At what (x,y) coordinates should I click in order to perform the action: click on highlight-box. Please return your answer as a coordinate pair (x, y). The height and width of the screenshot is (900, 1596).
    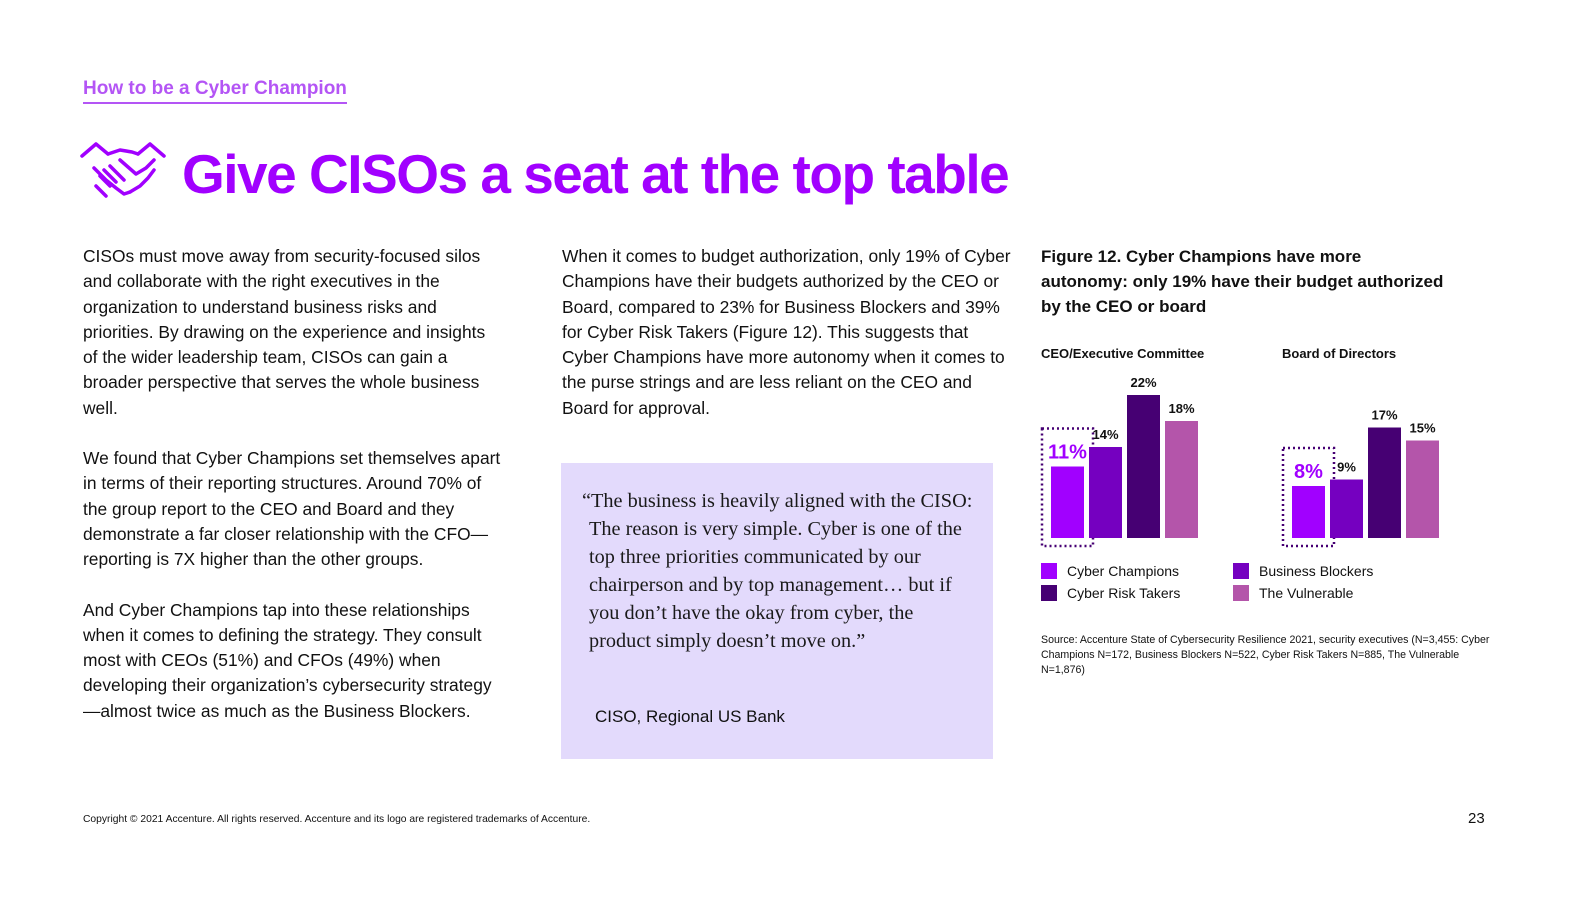
    Looking at the image, I should click on (1067, 487).